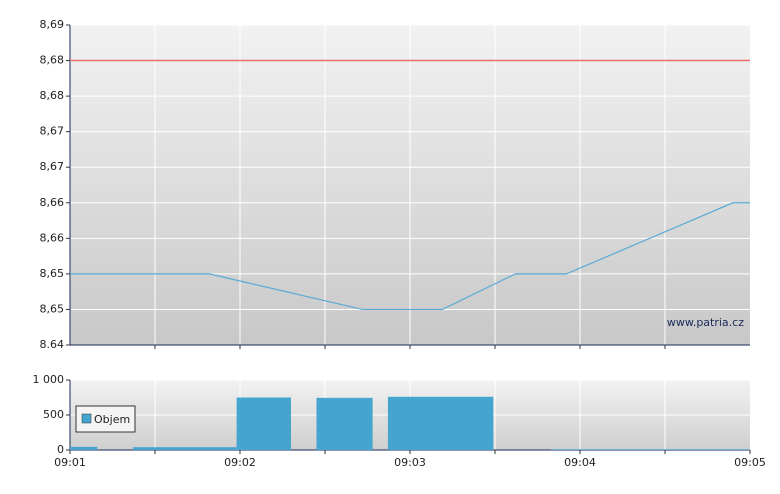 The height and width of the screenshot is (494, 780). I want to click on watermark: www.patria.cz, so click(705, 322).